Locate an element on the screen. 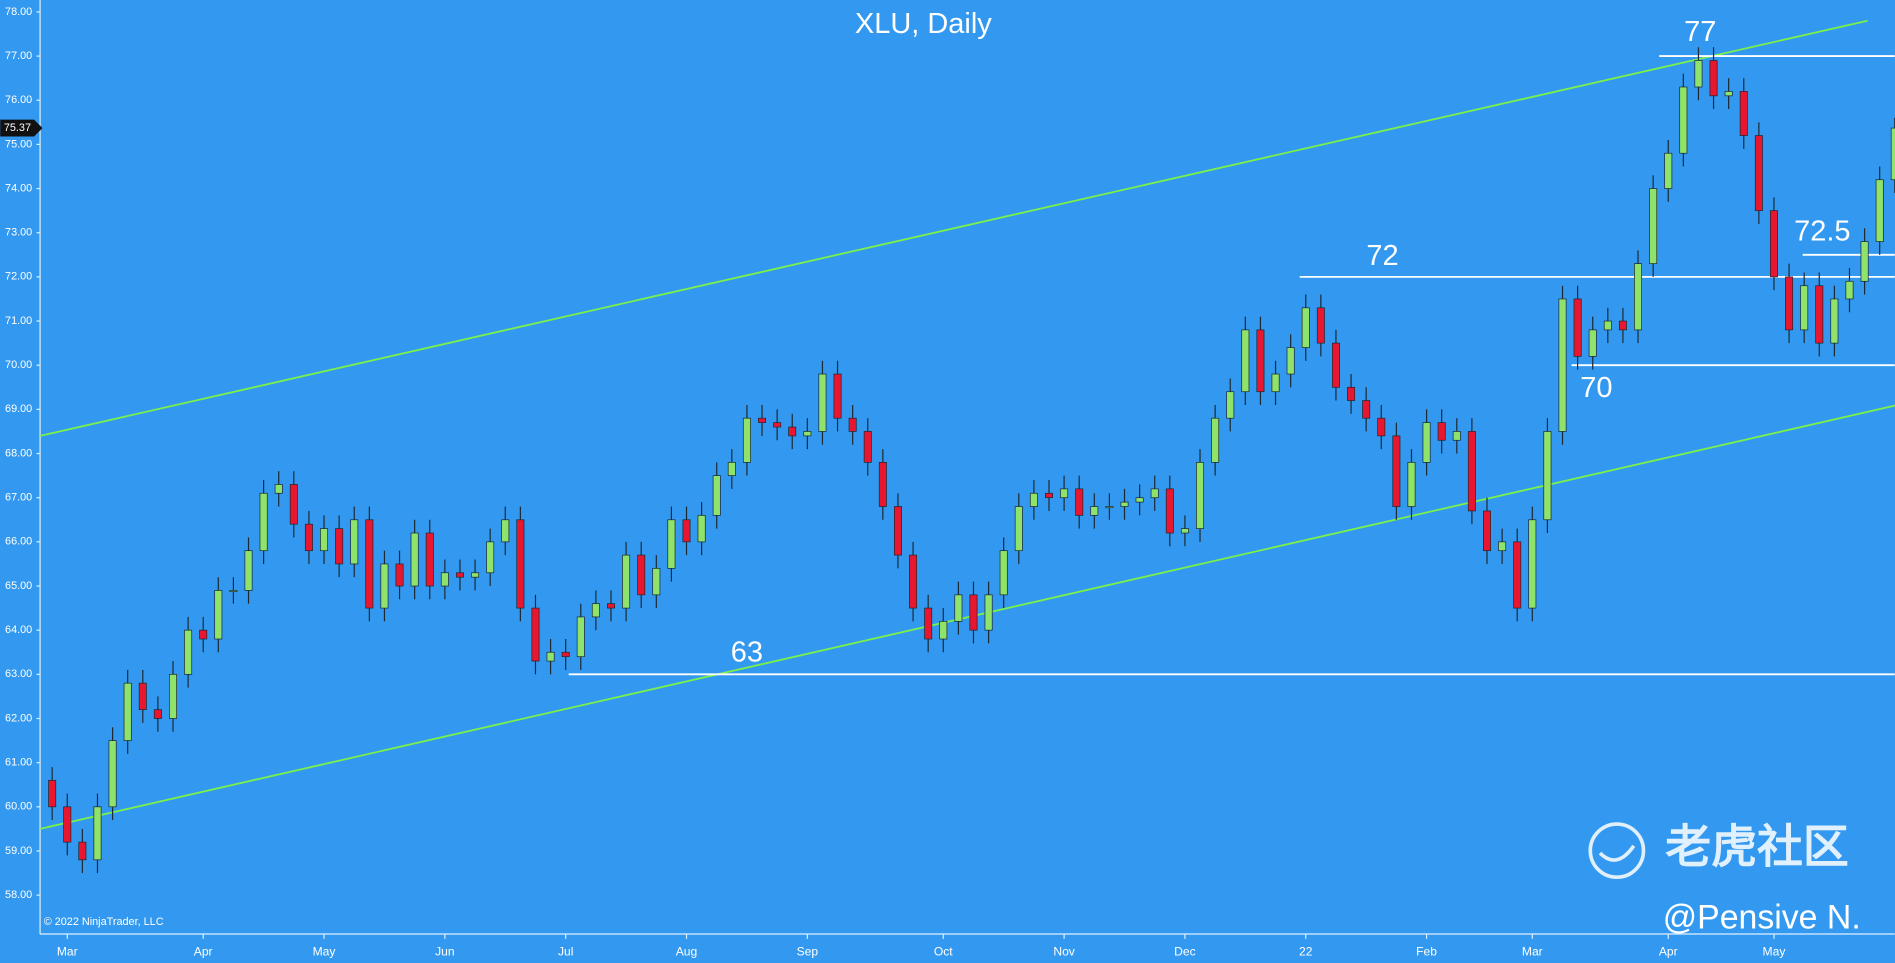 The image size is (1895, 963). x-tick-label: Dec is located at coordinates (1184, 951).